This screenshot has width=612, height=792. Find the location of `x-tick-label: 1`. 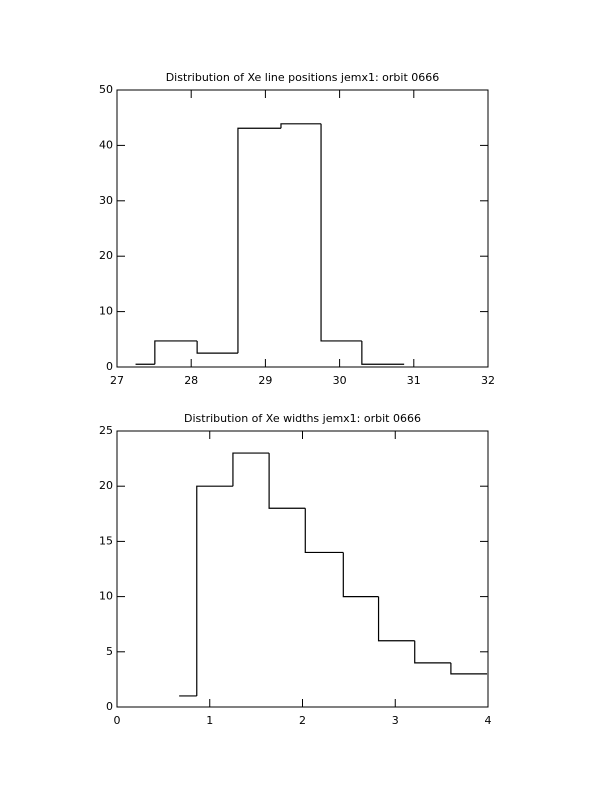

x-tick-label: 1 is located at coordinates (209, 720).